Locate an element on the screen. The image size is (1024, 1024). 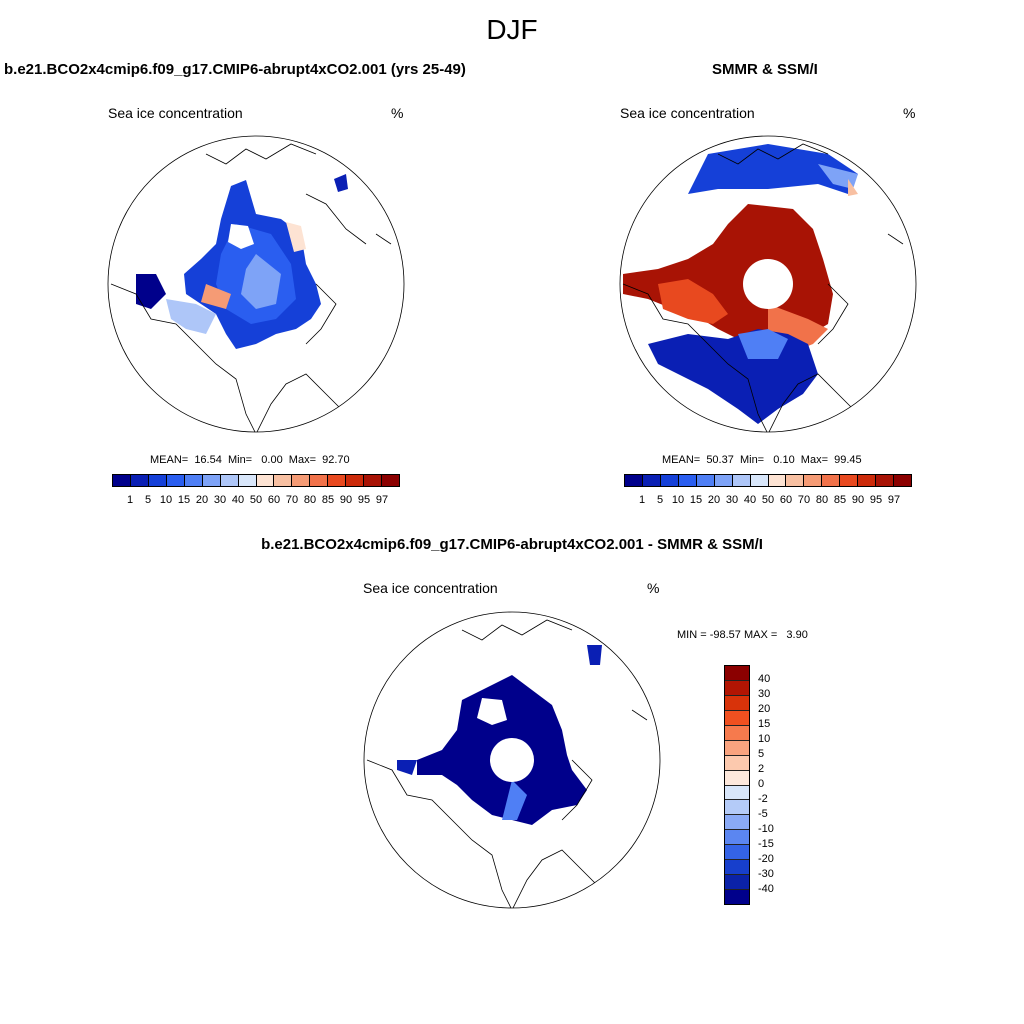
colorbar-tick-label: -2 is located at coordinates (763, 799).